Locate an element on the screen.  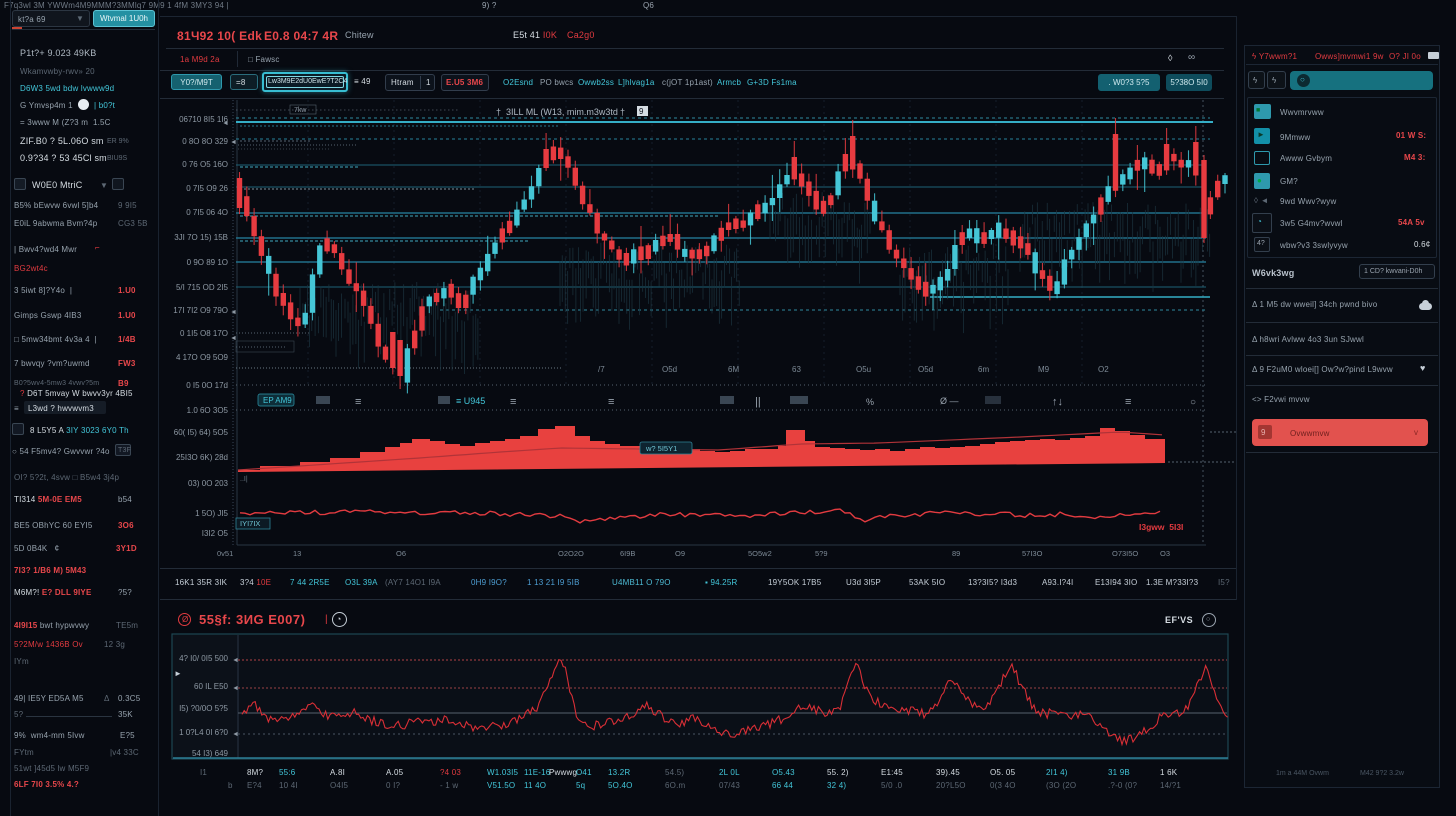
svg-text: M9 is located at coordinates (1044, 369).